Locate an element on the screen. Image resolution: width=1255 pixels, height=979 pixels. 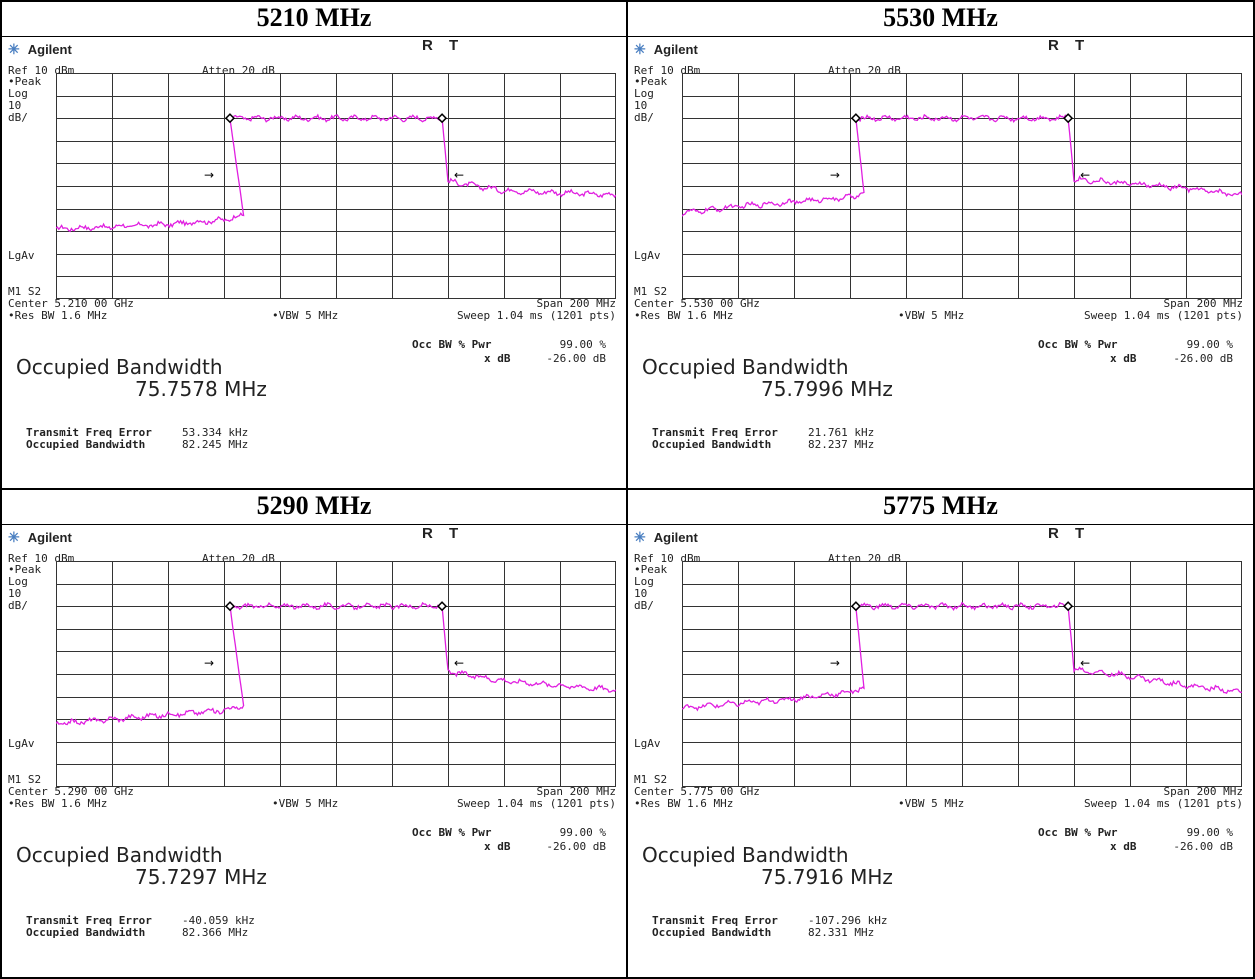
occupied-bandwidth-measured: 82.366 MHz is located at coordinates (215, 932).